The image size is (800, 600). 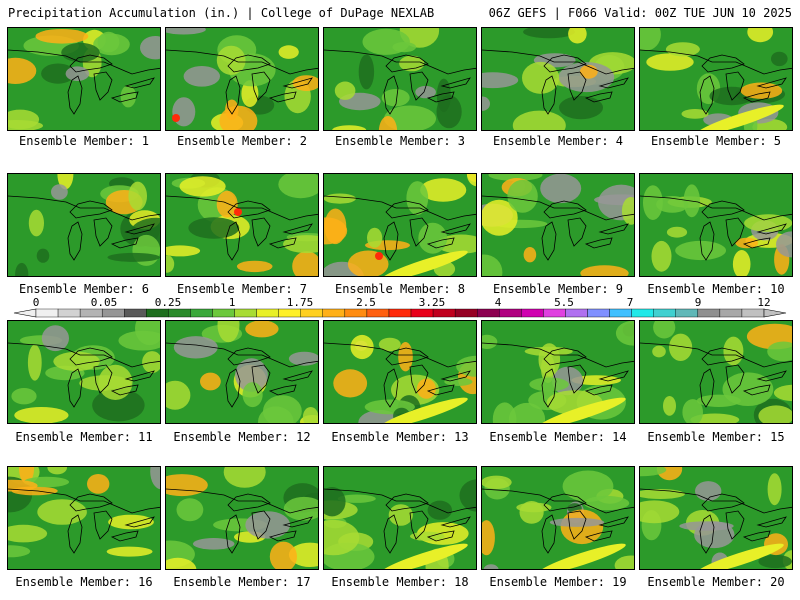 I want to click on colorbar: 0 0.05 0.25 1 1.75 2.5 3.25 4 5.5 7 9 12, so click(x=400, y=309).